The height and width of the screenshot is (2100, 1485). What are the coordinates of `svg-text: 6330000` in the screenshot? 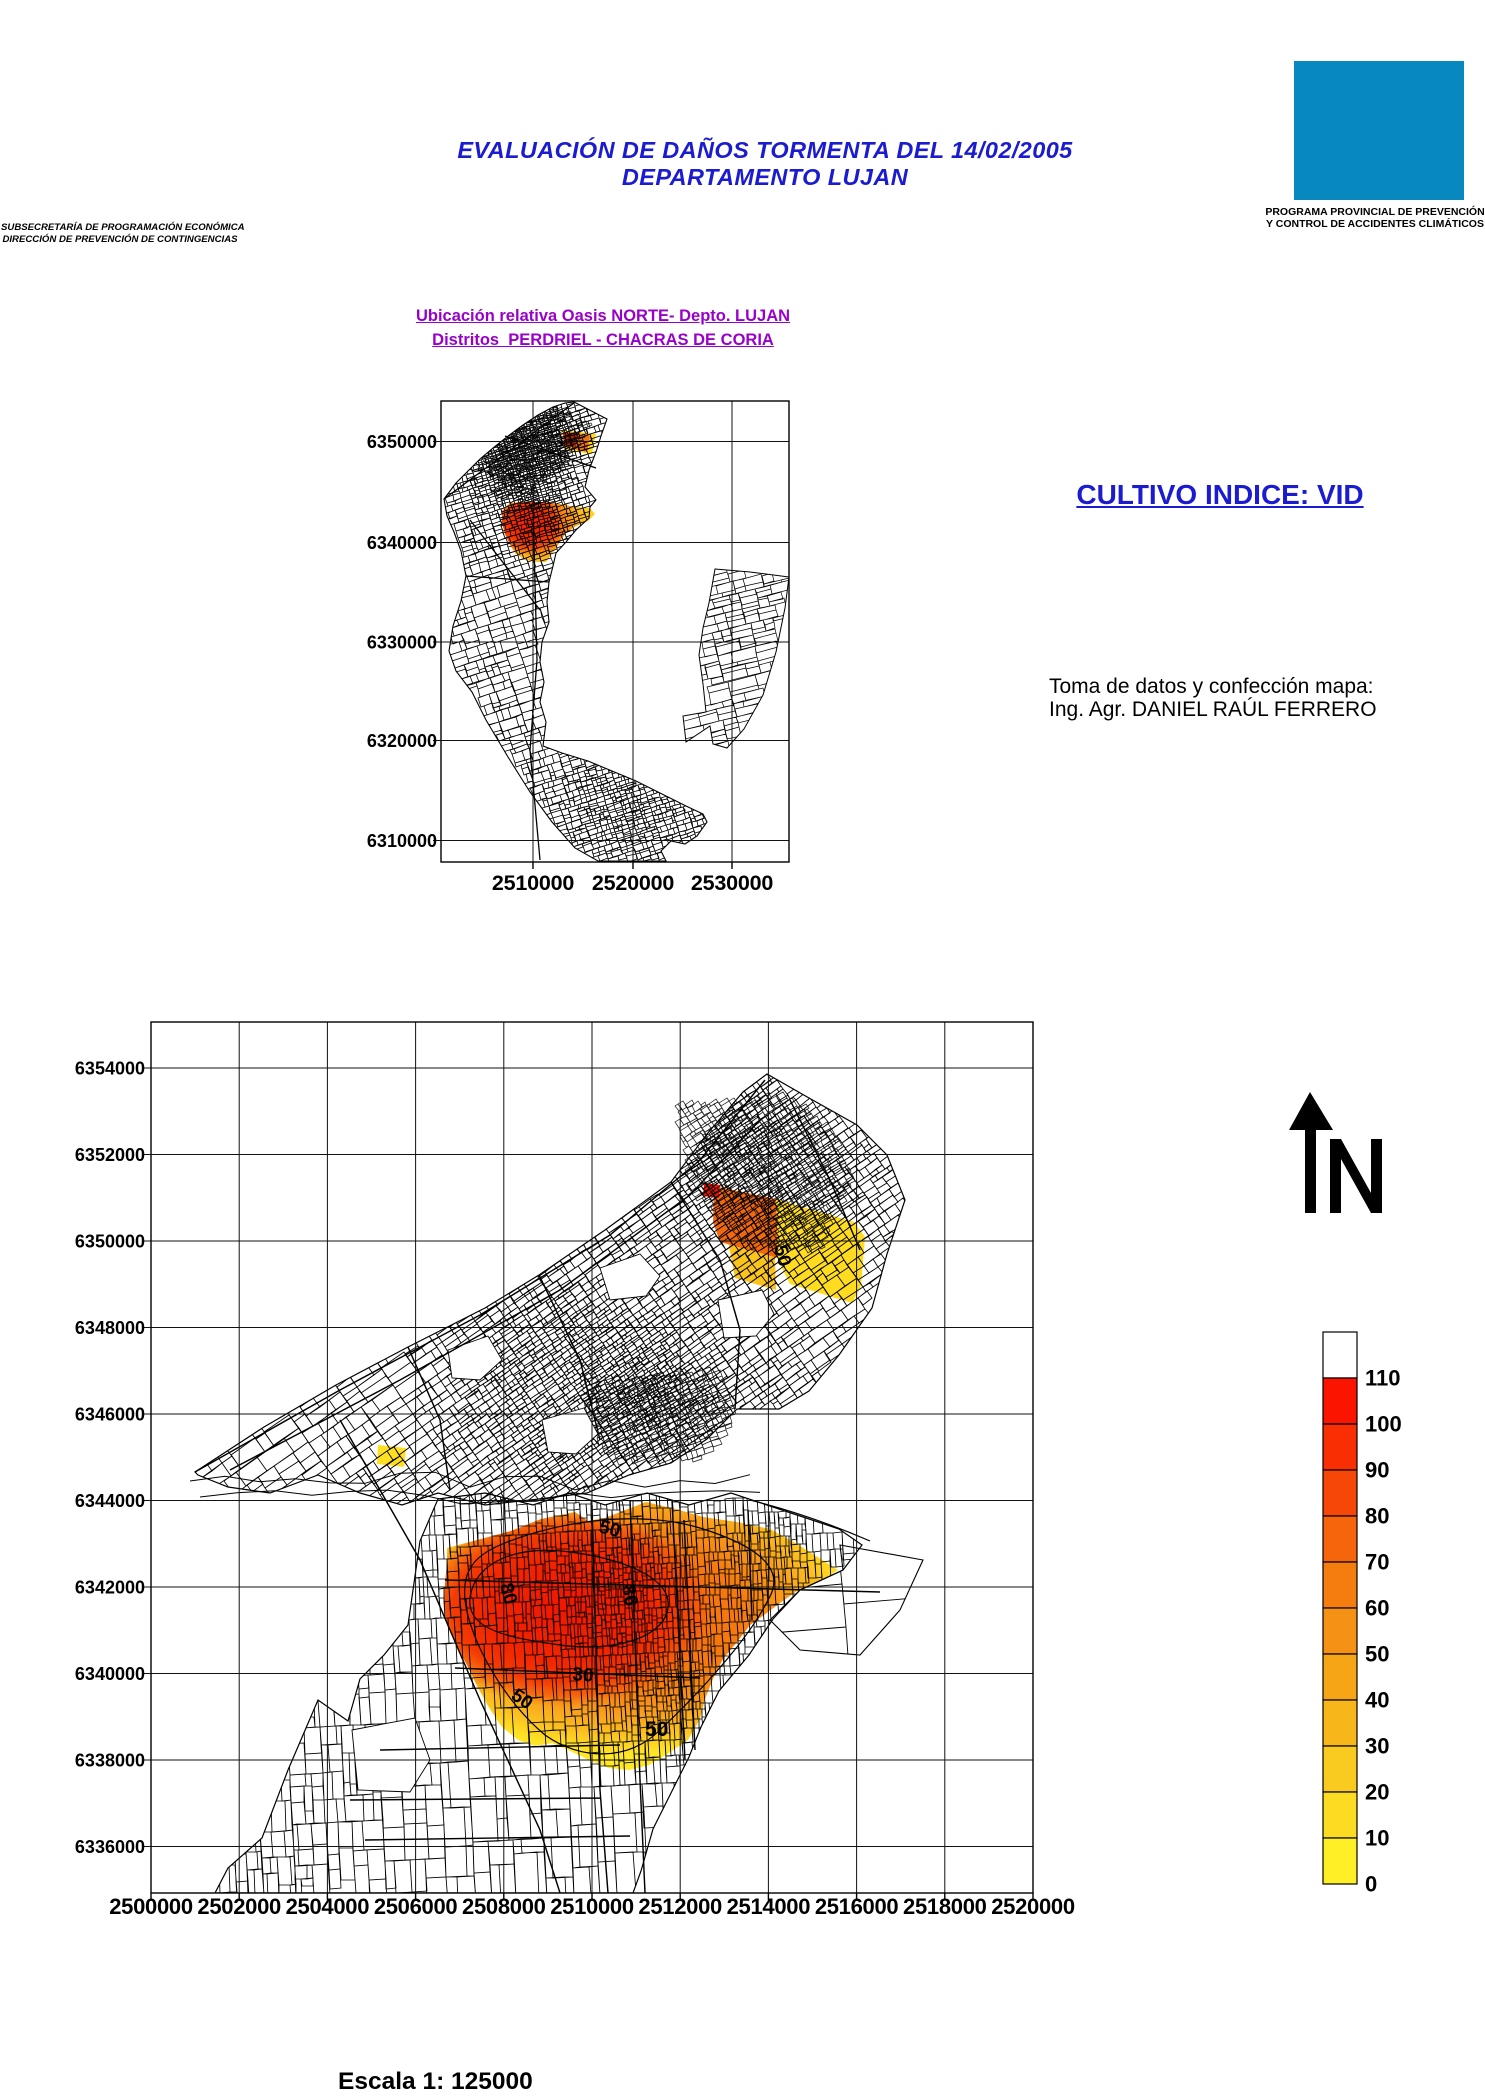 It's located at (402, 643).